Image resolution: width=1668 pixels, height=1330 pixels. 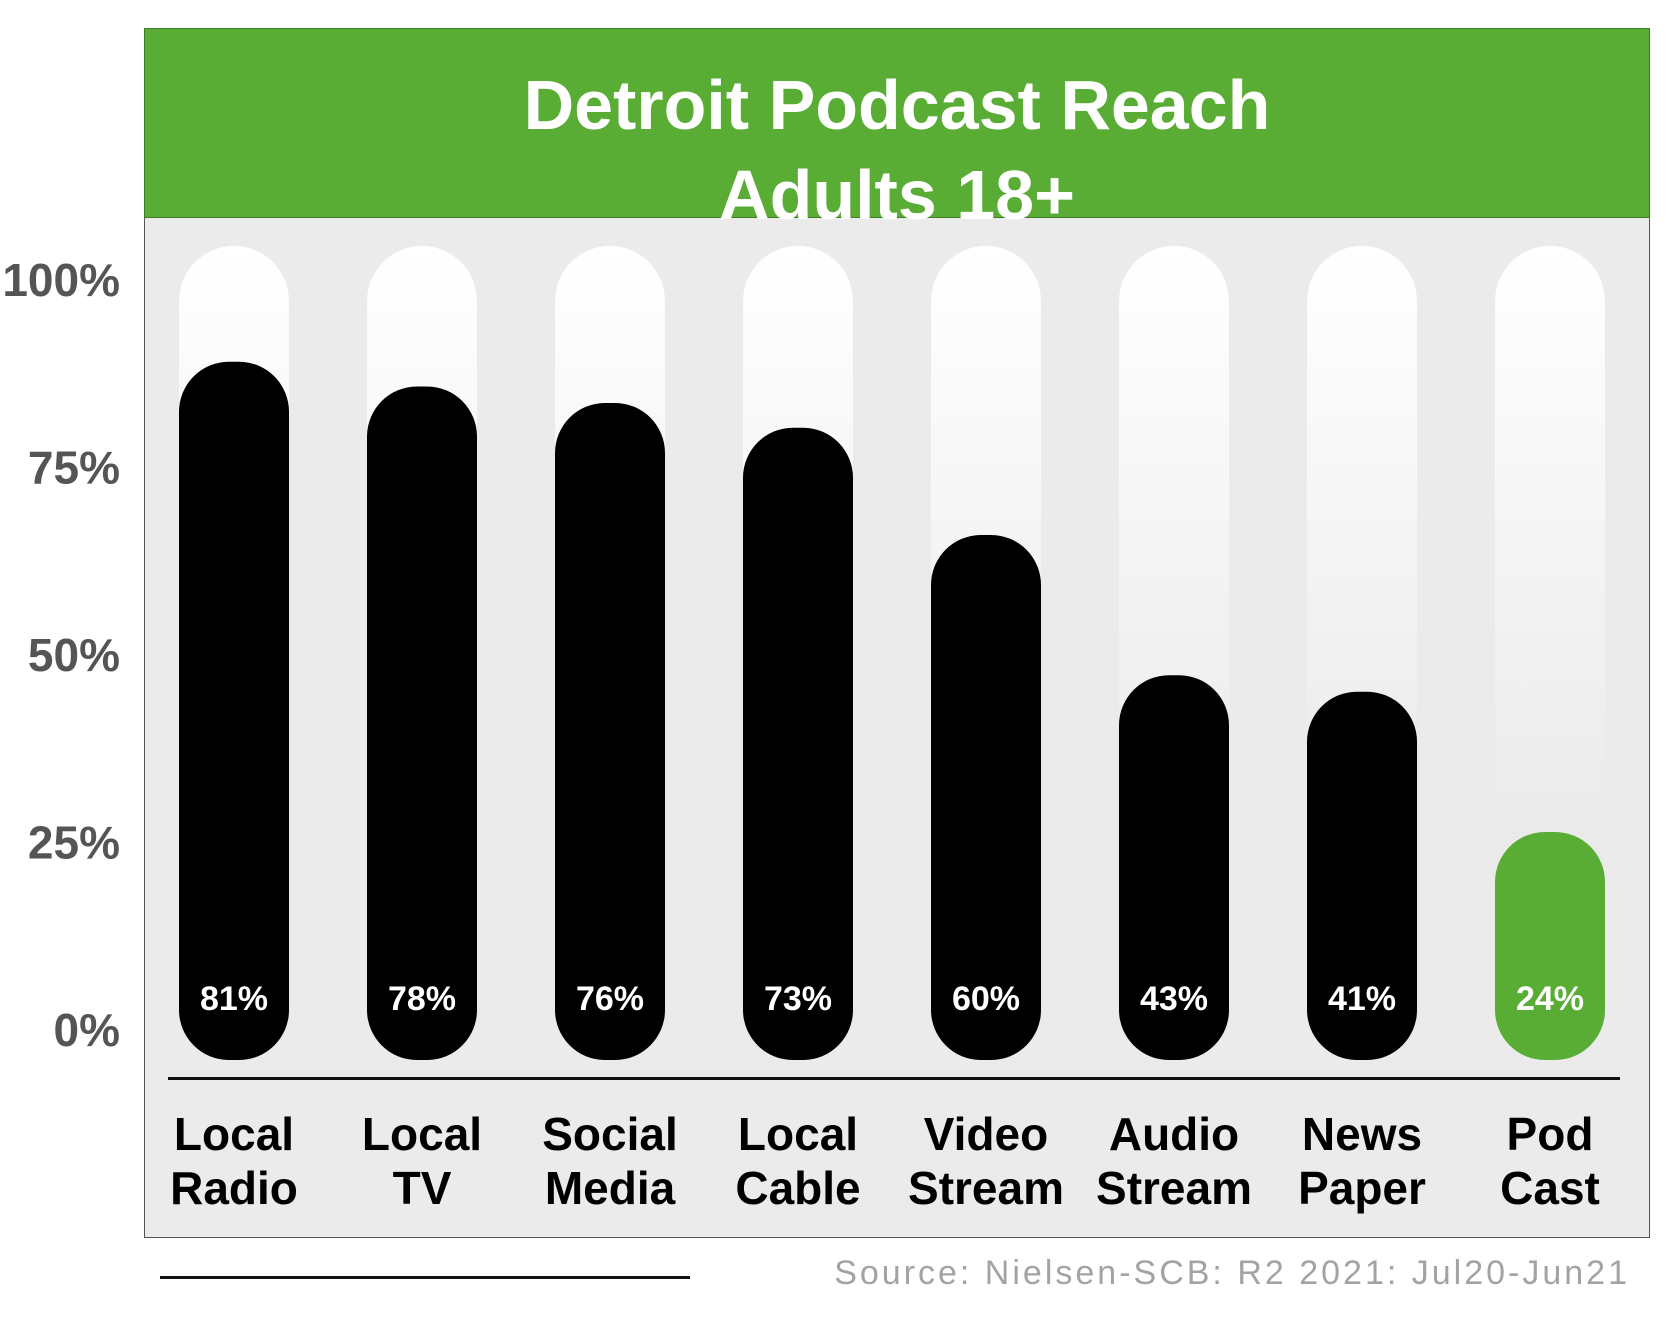 What do you see at coordinates (610, 999) in the screenshot?
I see `bar-value-label: 76%` at bounding box center [610, 999].